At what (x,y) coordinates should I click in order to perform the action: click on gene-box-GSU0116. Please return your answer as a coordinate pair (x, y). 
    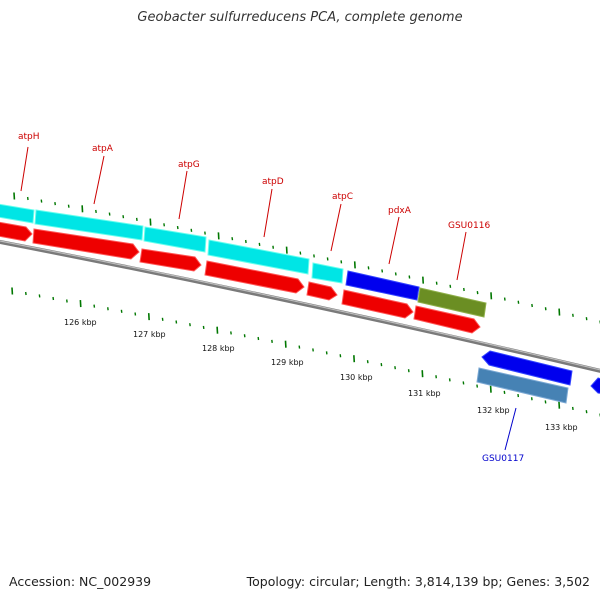
    Looking at the image, I should click on (452, 302).